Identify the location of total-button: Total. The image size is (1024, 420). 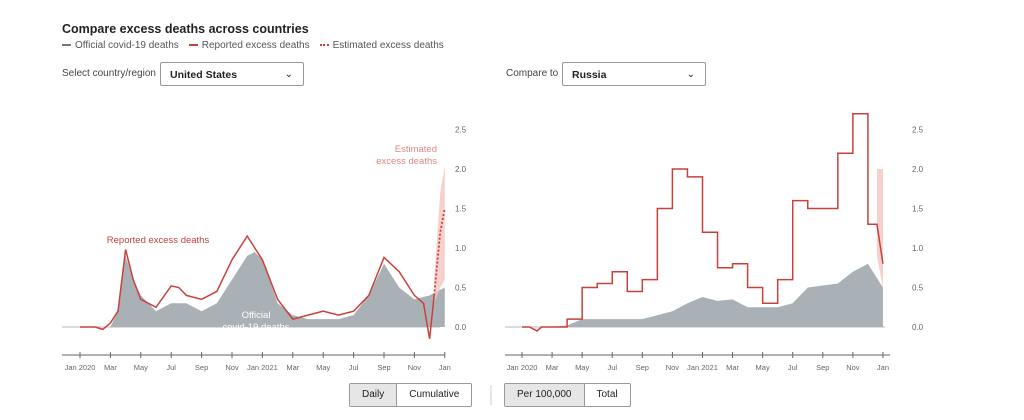
(607, 394).